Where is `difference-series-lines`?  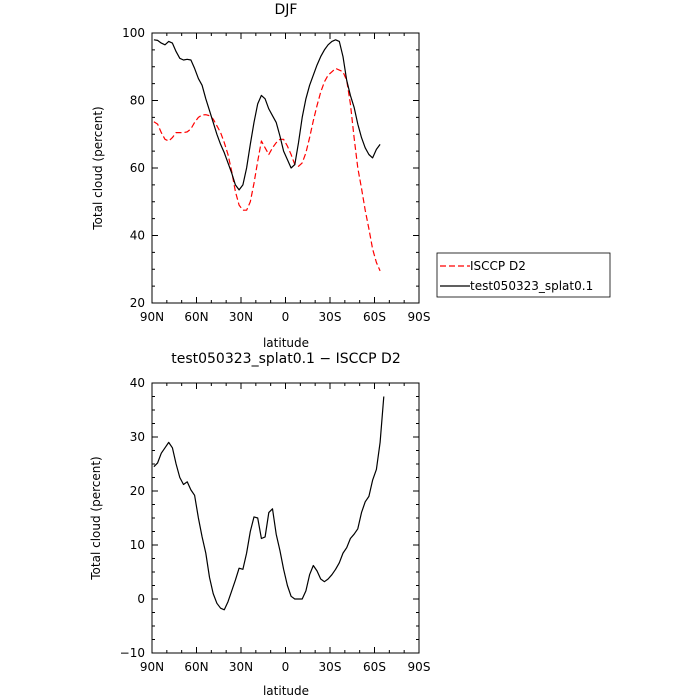
difference-series-lines is located at coordinates (269, 503).